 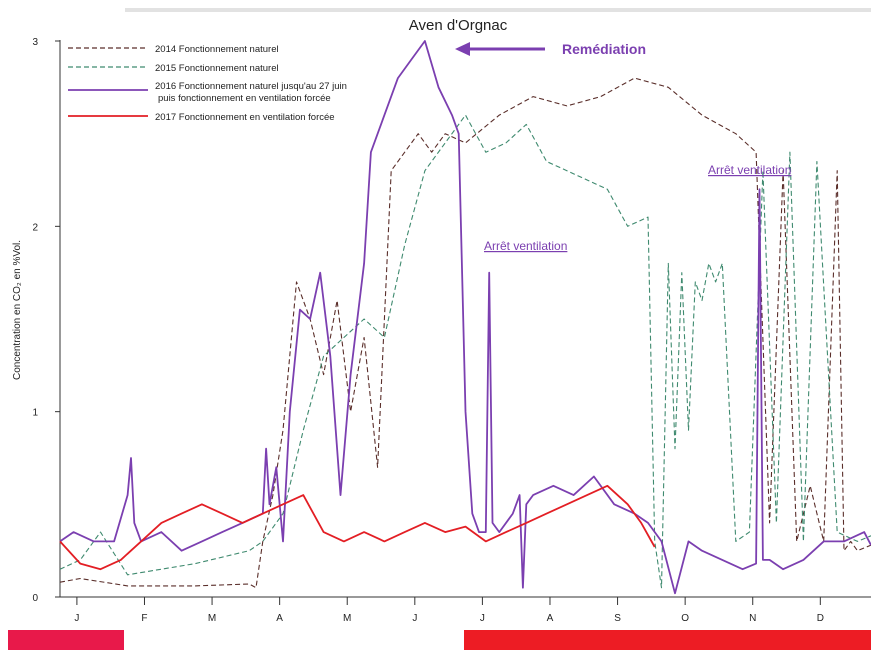 What do you see at coordinates (217, 68) in the screenshot?
I see `legend-label: 2015 Fonctionnement naturel` at bounding box center [217, 68].